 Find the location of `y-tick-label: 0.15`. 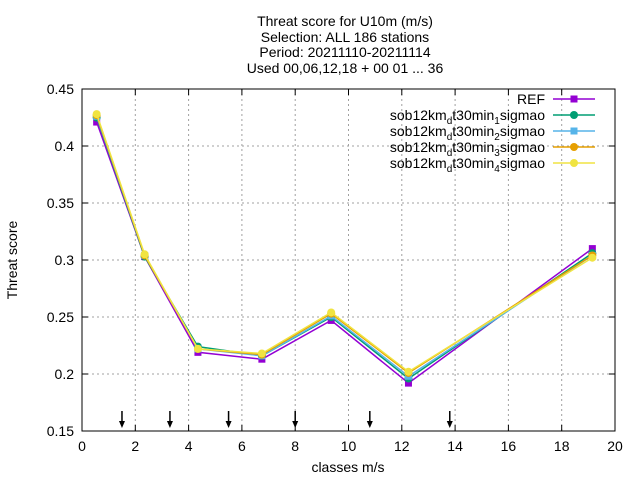

y-tick-label: 0.15 is located at coordinates (60, 431).